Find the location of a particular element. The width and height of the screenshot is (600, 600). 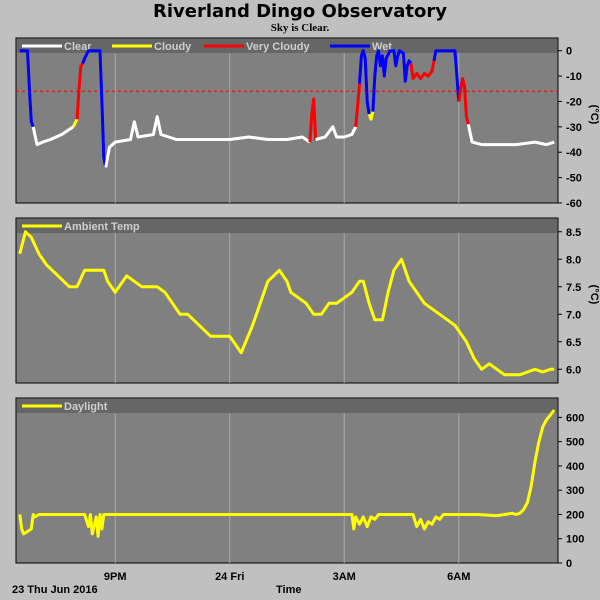

y-tick-label: -20 is located at coordinates (574, 102).